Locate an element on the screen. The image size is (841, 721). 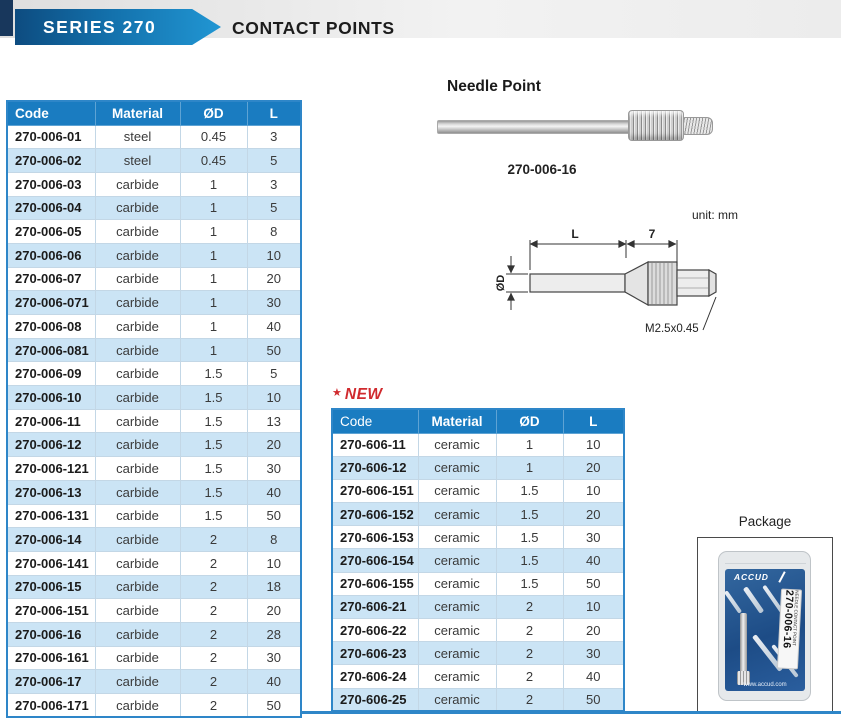
table-row: 270-006-12 carbide 1.5 20 is located at coordinates (154, 445).